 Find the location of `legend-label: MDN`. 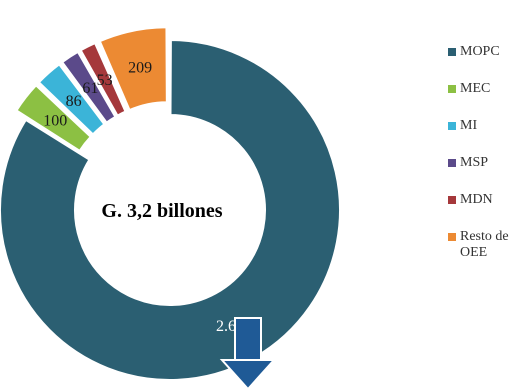

legend-label: MDN is located at coordinates (476, 199).